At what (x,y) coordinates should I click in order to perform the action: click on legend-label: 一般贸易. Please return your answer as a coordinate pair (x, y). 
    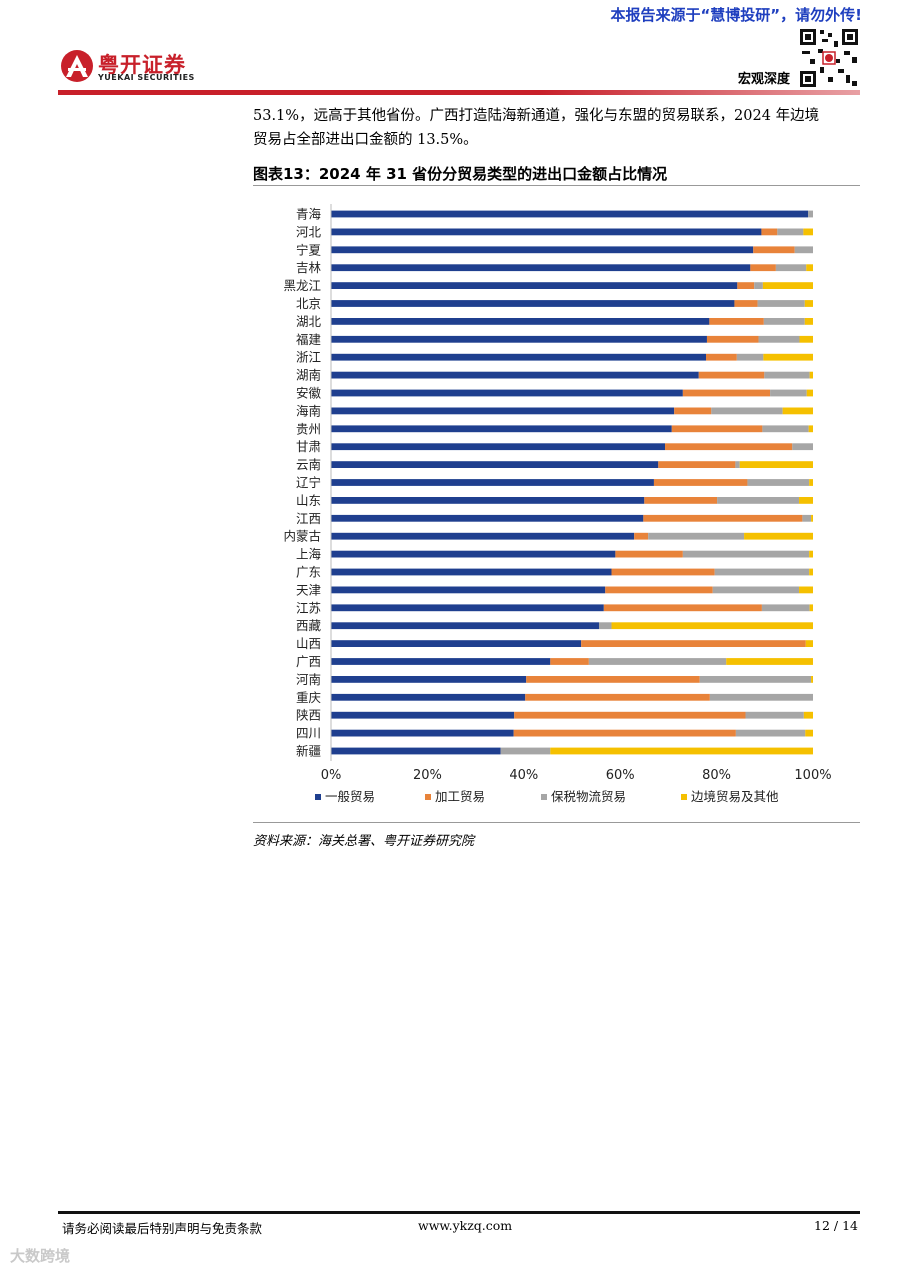
    Looking at the image, I should click on (350, 796).